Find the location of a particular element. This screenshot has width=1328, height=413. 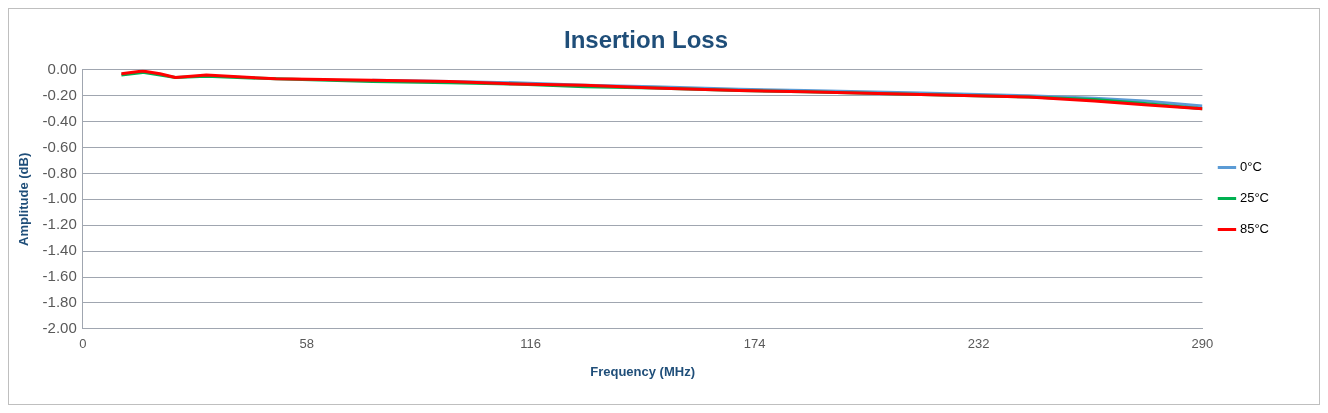

y-axis-title: Amplitude (dB) is located at coordinates (24, 199).